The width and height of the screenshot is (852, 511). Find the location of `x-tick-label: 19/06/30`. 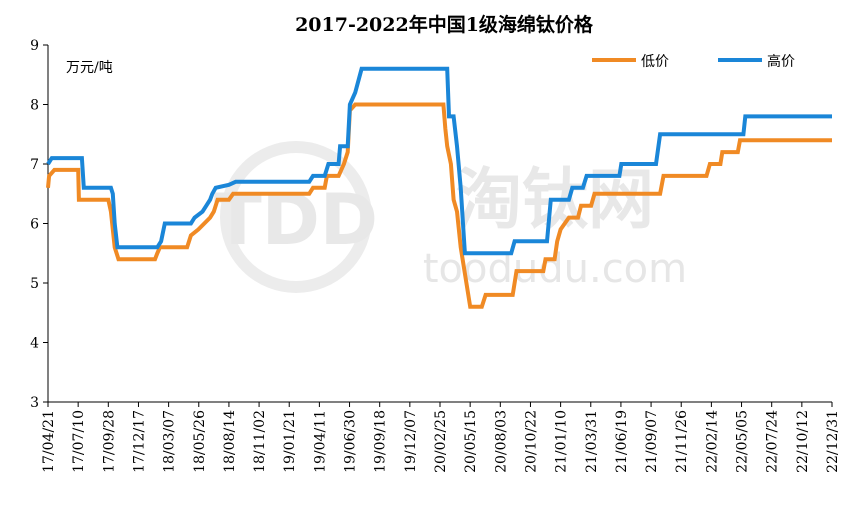

x-tick-label: 19/06/30 is located at coordinates (351, 441).